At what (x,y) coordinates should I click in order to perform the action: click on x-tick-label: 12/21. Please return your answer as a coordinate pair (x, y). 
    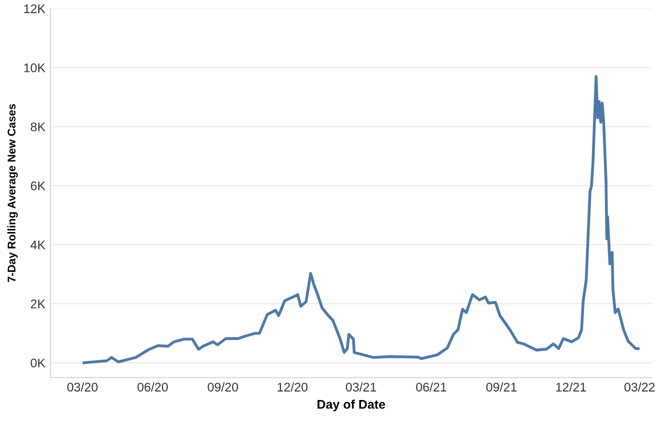
    Looking at the image, I should click on (571, 387).